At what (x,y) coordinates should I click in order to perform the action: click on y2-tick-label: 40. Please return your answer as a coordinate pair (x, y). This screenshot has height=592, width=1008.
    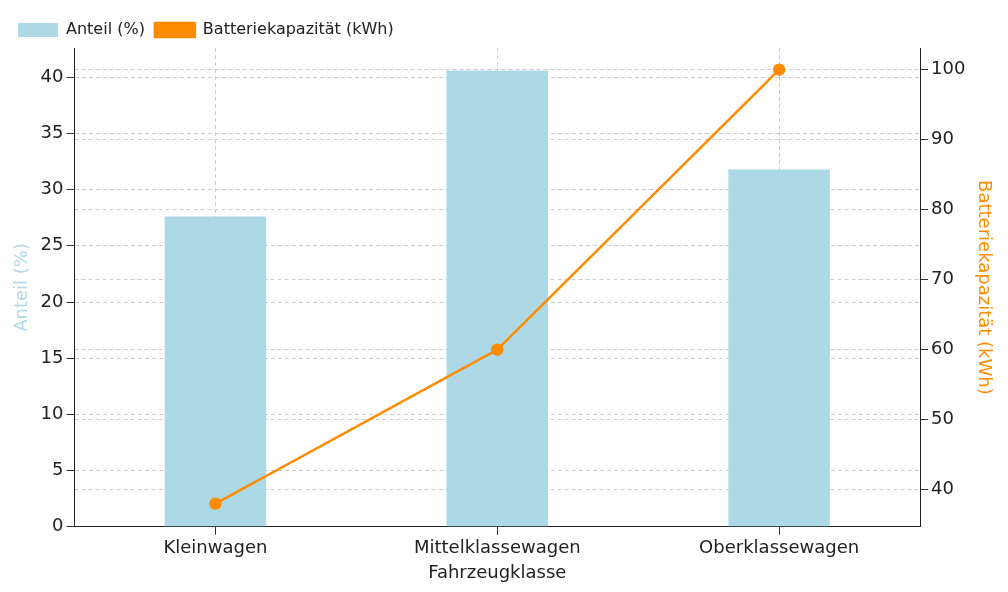
    Looking at the image, I should click on (942, 488).